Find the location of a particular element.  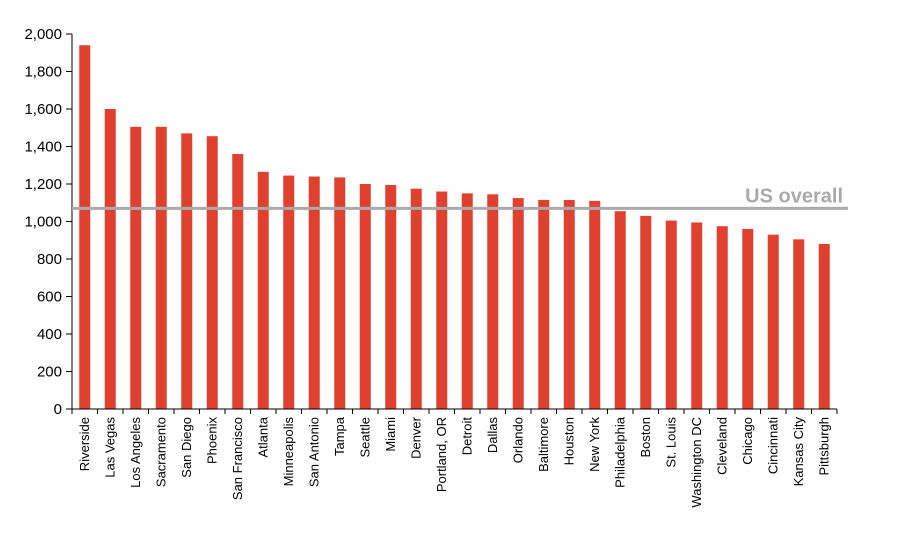

x-tick-label: Atlanta is located at coordinates (262, 436).